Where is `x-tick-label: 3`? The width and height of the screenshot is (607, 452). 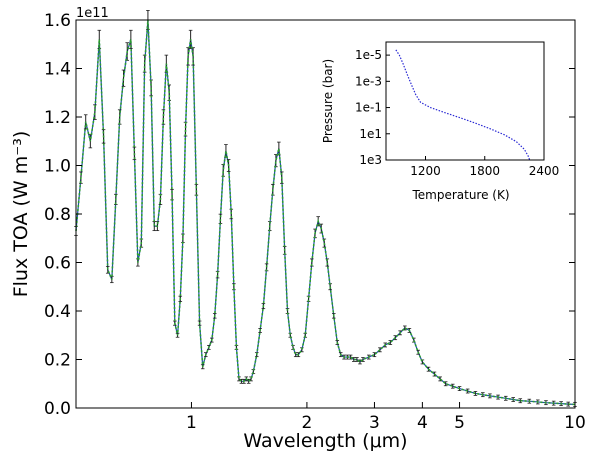
x-tick-label: 3 is located at coordinates (374, 423).